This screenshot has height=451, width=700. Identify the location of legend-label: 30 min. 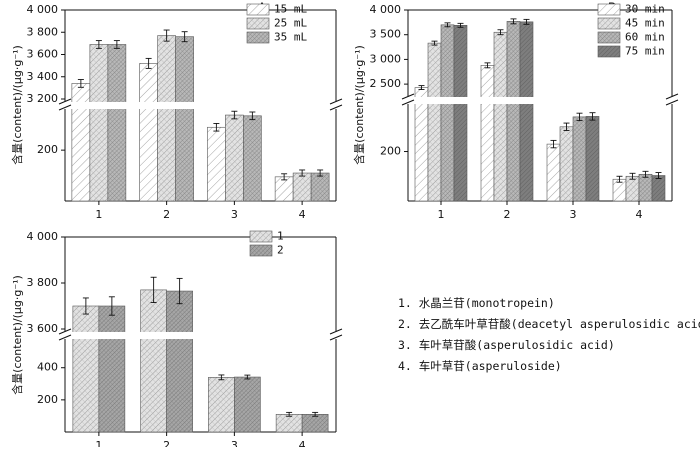
(645, 9).